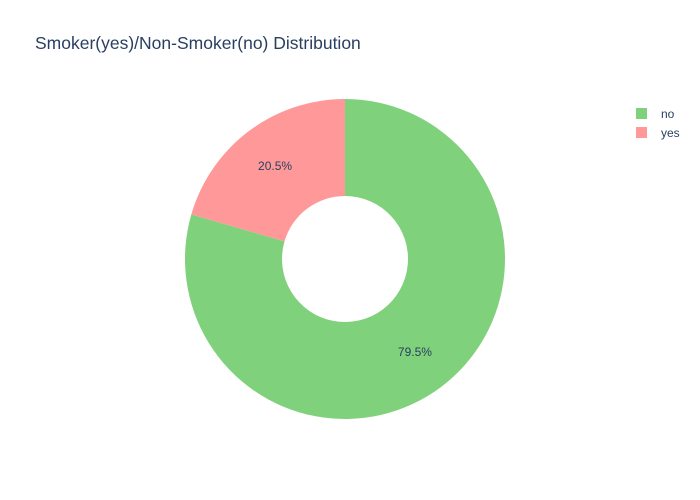  I want to click on slice-label-yes: 20.5%, so click(275, 166).